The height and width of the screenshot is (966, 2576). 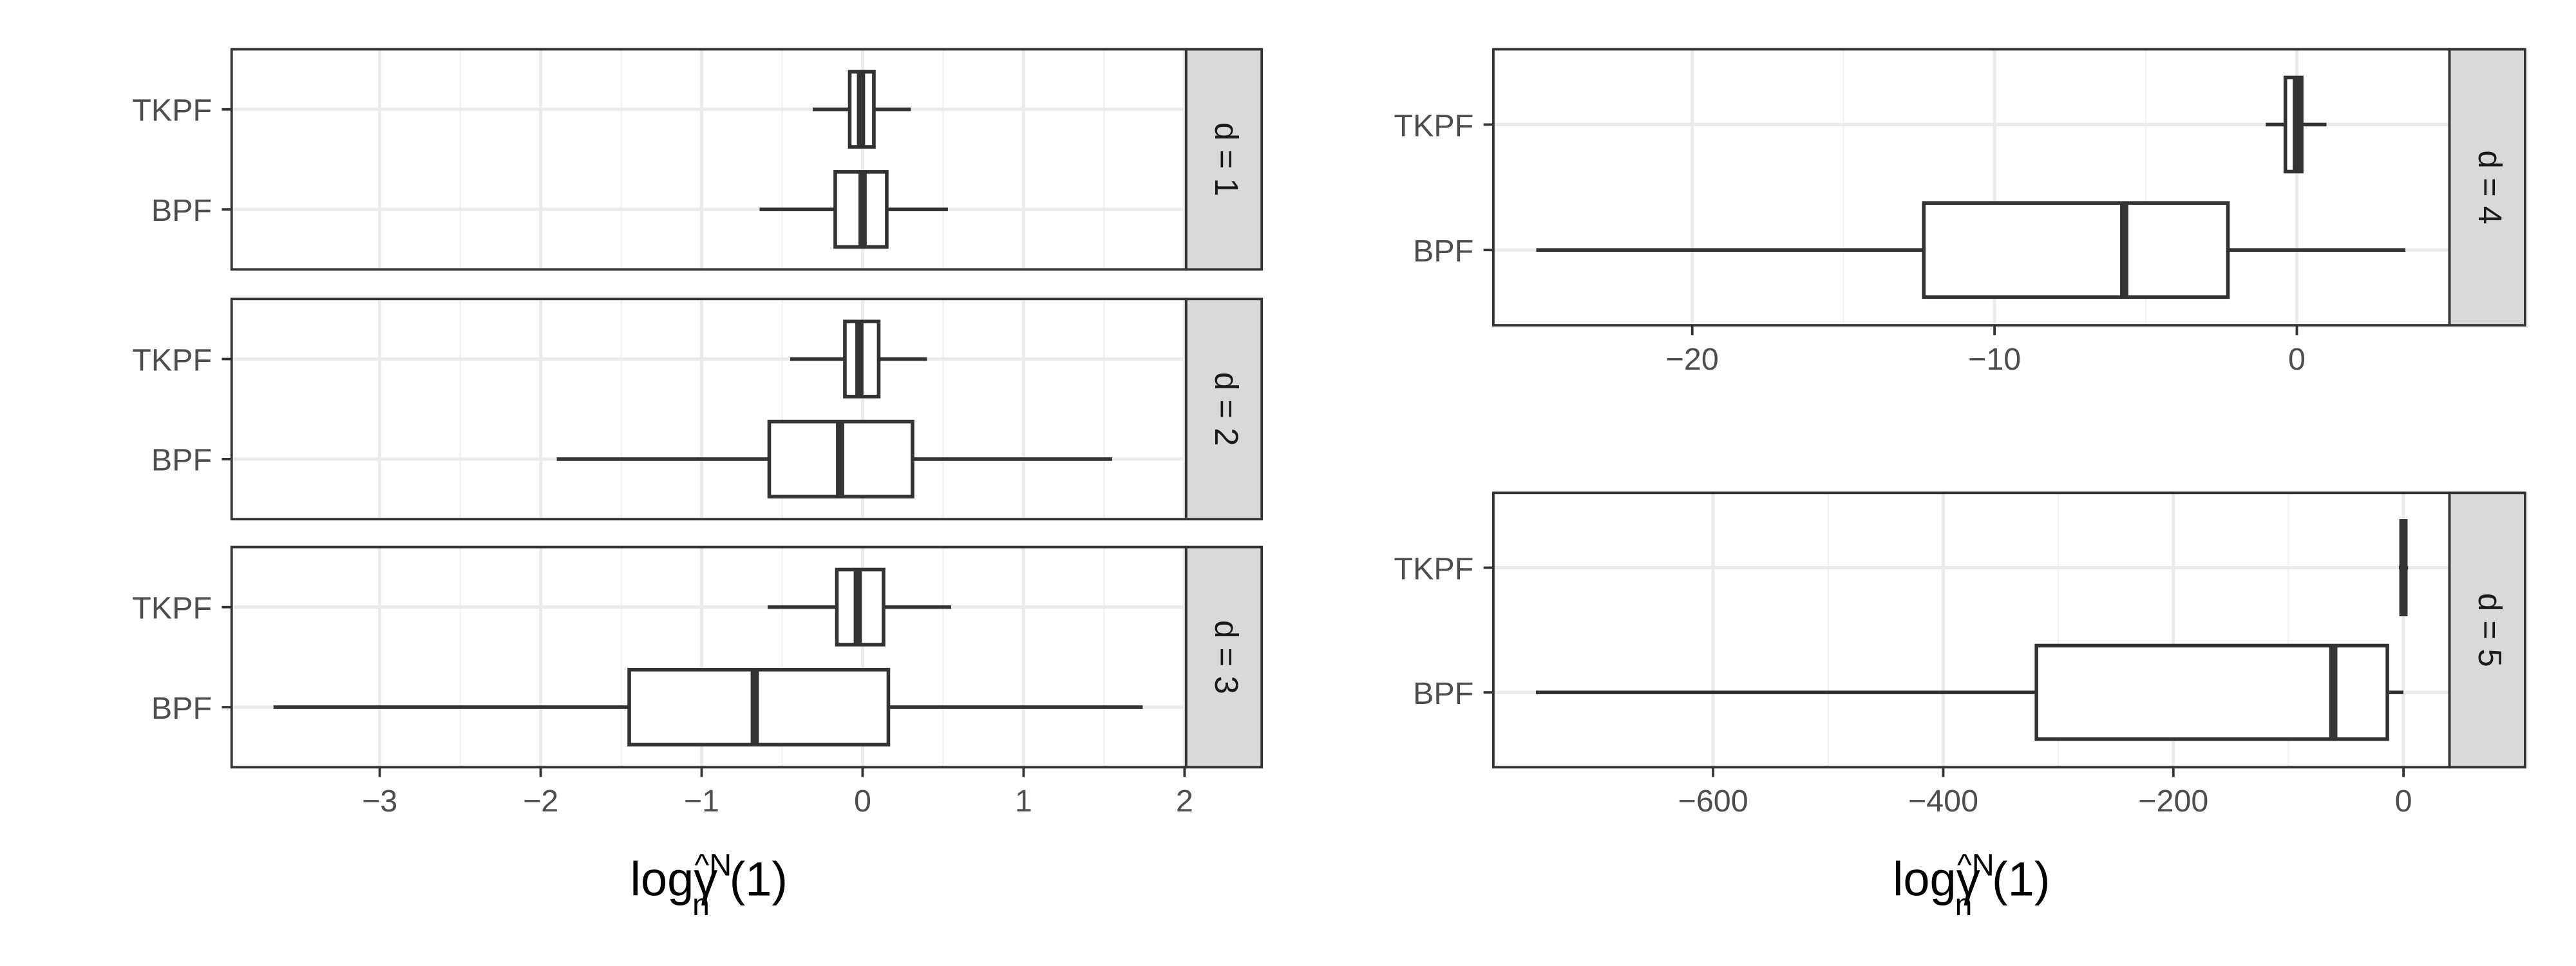 I want to click on strip-label: d = 3, so click(x=1226, y=657).